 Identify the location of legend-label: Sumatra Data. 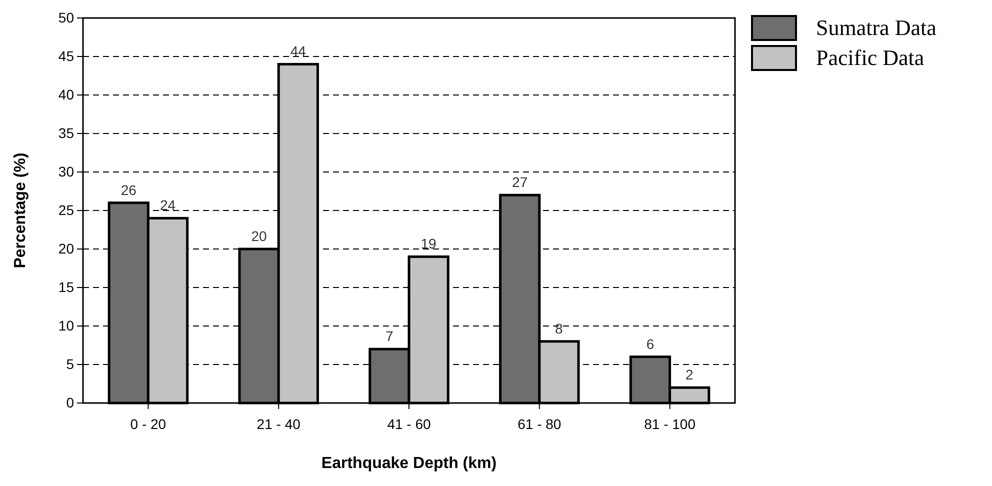
(876, 27).